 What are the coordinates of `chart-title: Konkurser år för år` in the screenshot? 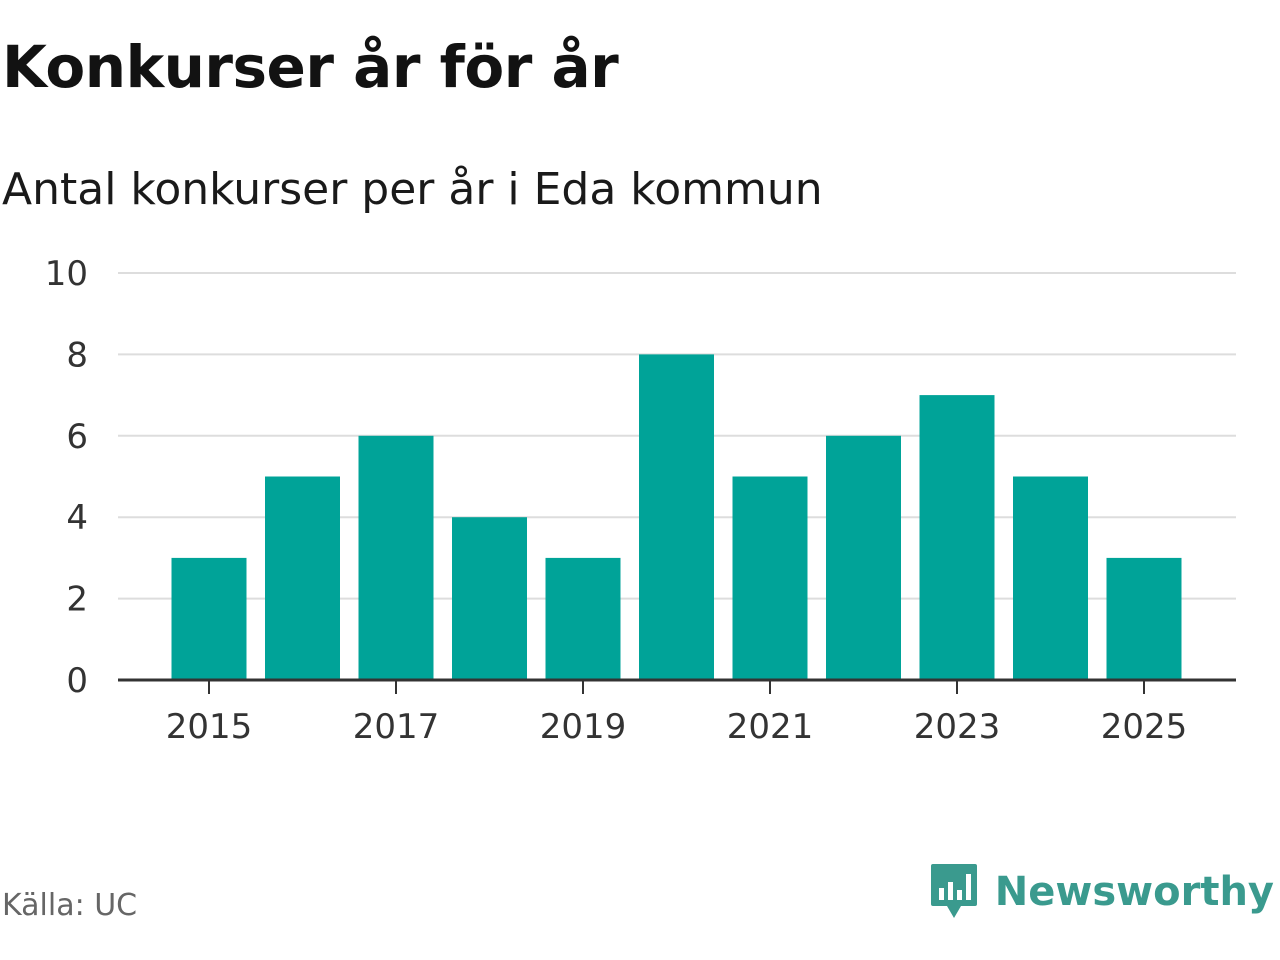 It's located at (310, 67).